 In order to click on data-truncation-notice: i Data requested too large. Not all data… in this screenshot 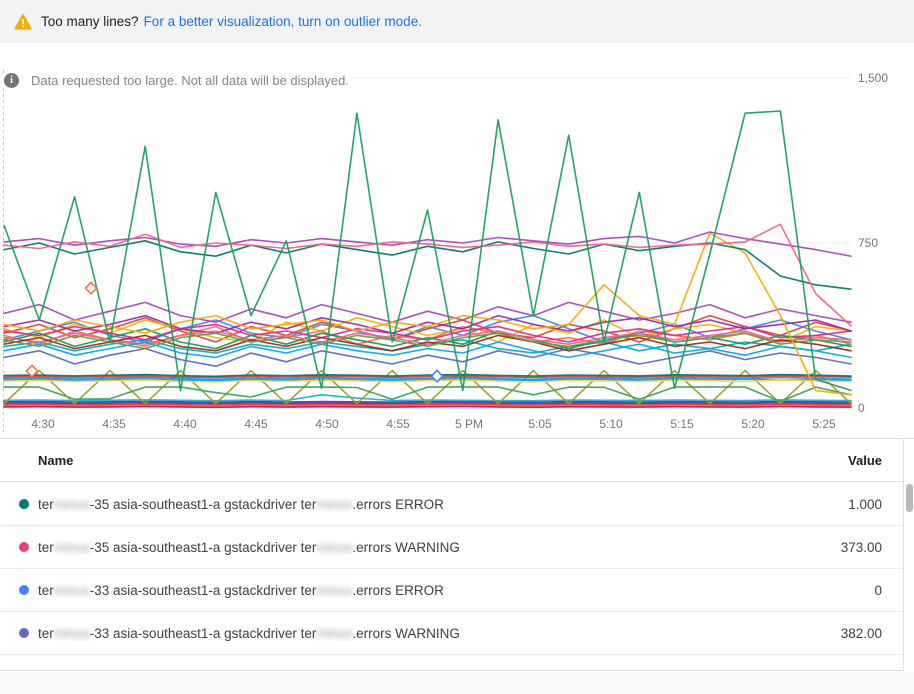, I will do `click(178, 80)`.